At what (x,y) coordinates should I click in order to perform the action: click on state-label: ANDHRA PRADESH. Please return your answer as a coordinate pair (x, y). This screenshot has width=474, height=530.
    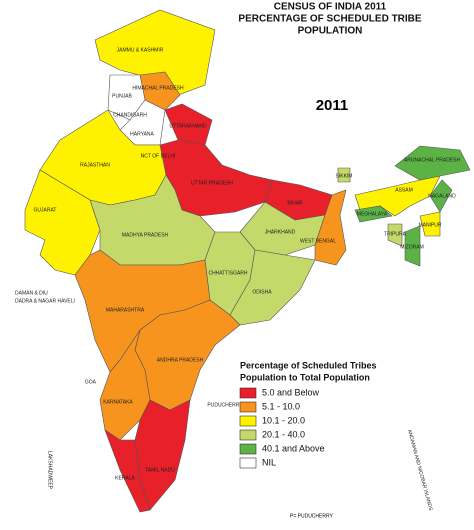
    Looking at the image, I should click on (180, 360).